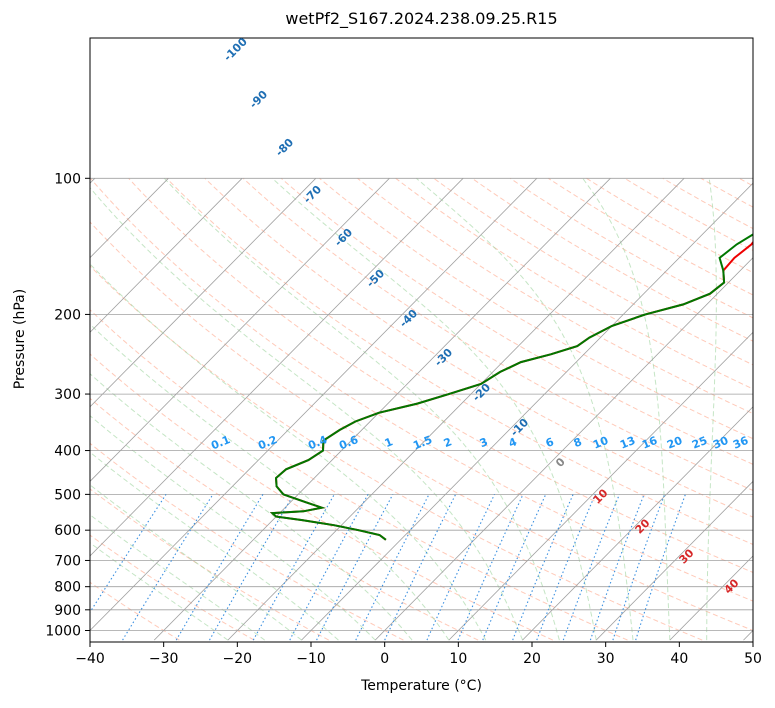  I want to click on x-tick-label: −20, so click(238, 659).